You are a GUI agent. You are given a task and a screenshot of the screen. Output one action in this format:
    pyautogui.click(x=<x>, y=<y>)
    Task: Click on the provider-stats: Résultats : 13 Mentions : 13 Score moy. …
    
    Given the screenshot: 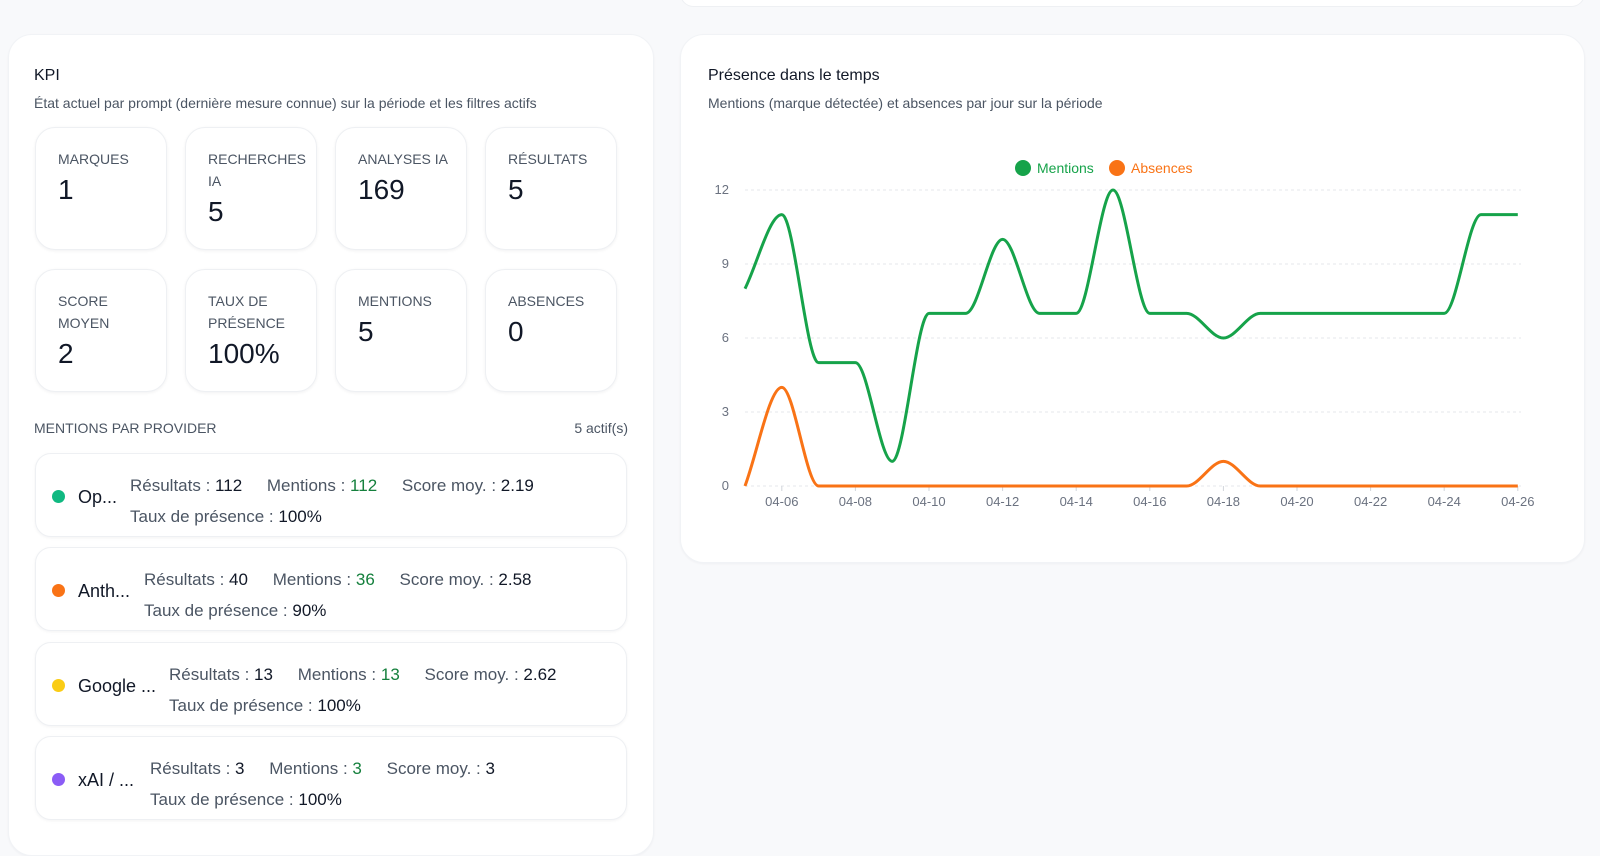 What is the action you would take?
    pyautogui.click(x=373, y=690)
    